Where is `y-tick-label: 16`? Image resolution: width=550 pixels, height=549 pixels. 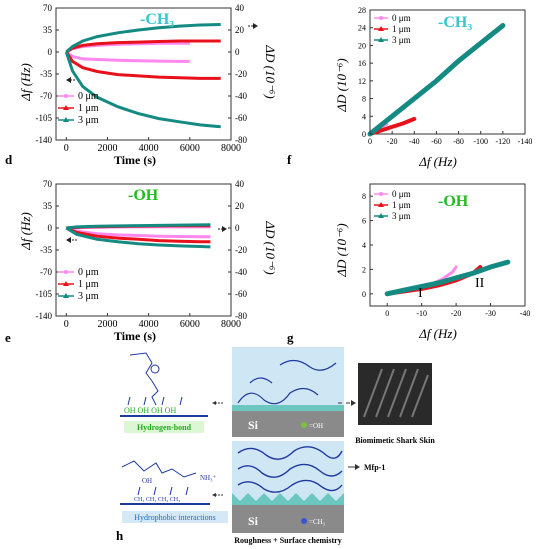 y-tick-label: 16 is located at coordinates (362, 63).